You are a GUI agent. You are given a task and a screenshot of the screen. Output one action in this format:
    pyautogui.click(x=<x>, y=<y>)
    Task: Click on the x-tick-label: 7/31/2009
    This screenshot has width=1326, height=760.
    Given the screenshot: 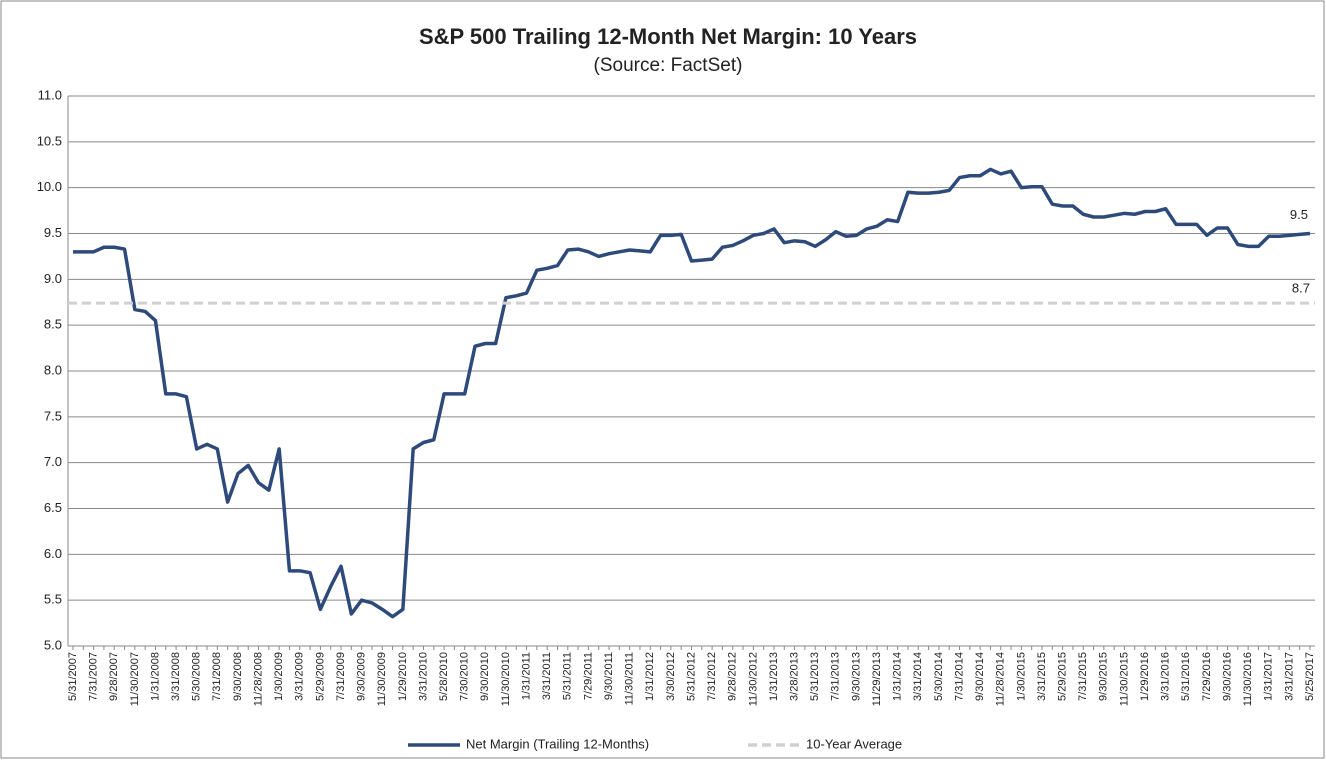 What is the action you would take?
    pyautogui.click(x=341, y=676)
    